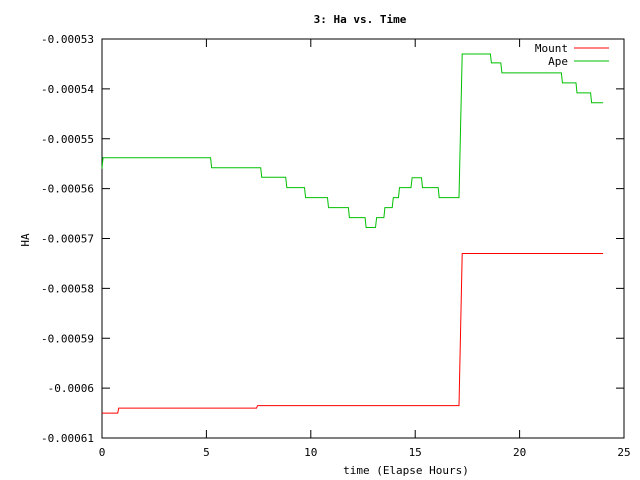 The height and width of the screenshot is (480, 640). I want to click on y-tick-label: -0.00056, so click(67, 189).